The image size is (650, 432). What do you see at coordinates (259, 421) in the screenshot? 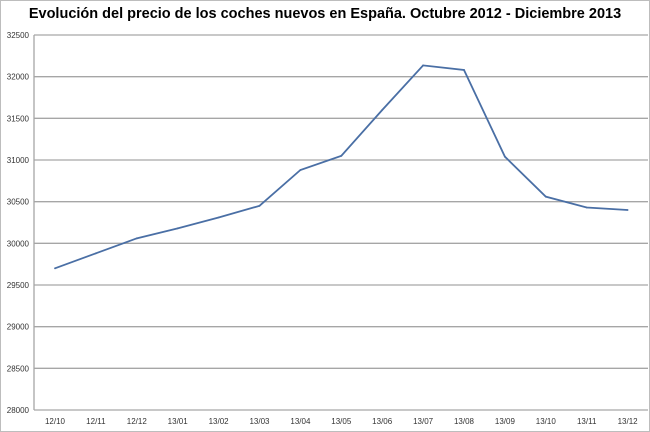
I see `x-tick-label: 13/03` at bounding box center [259, 421].